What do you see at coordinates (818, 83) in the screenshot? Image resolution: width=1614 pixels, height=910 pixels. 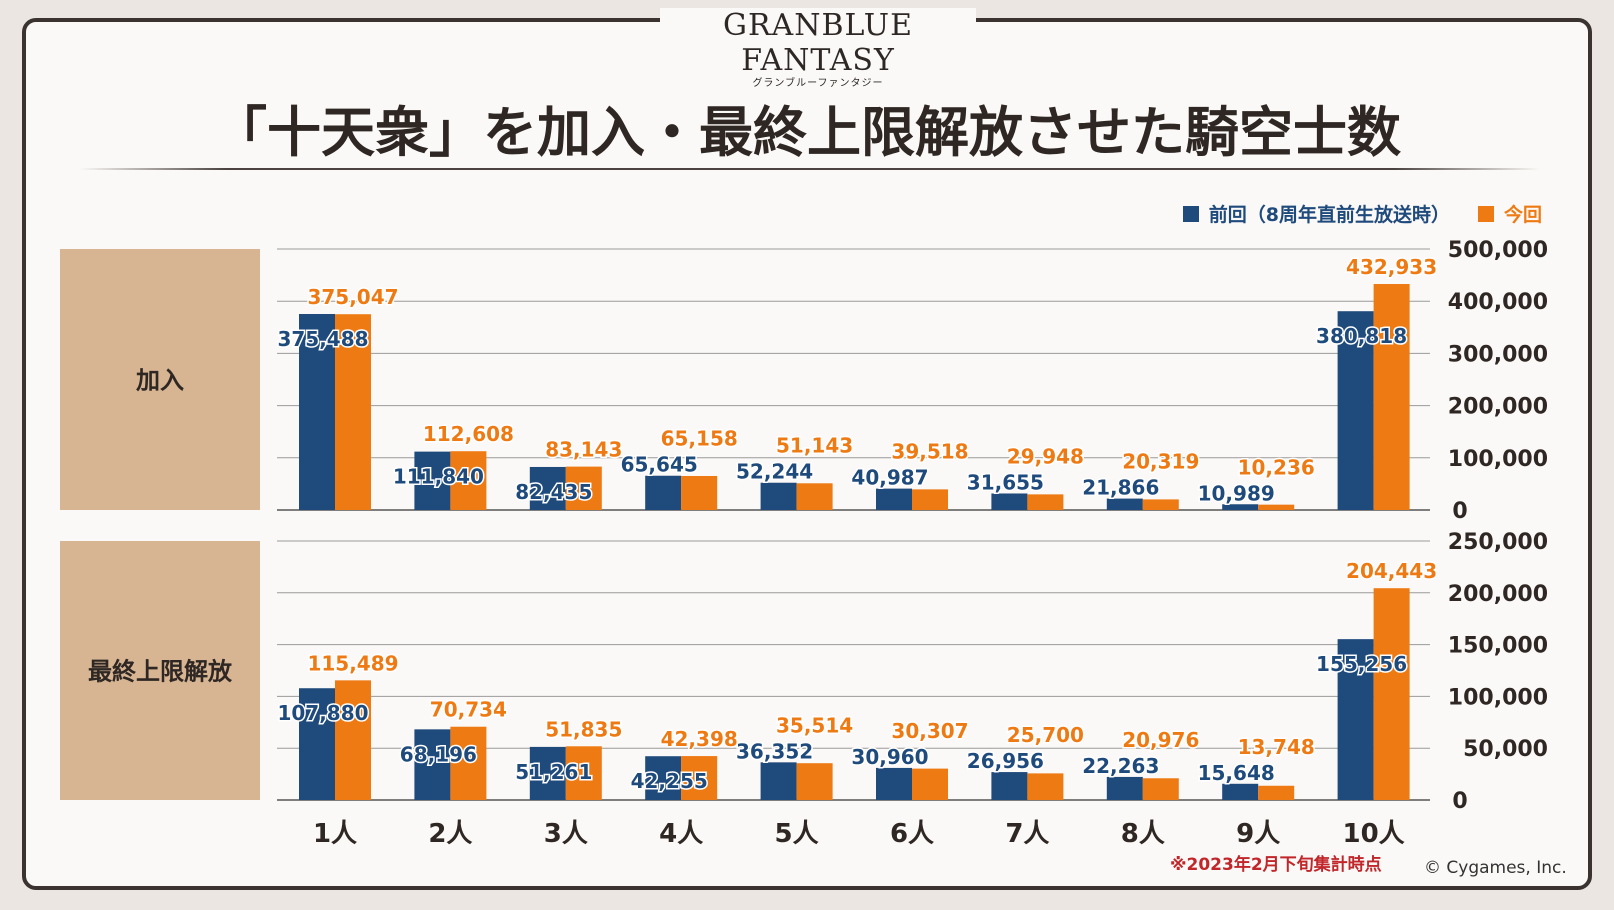 I see `logo-subtext: グランブルーファンタジー` at bounding box center [818, 83].